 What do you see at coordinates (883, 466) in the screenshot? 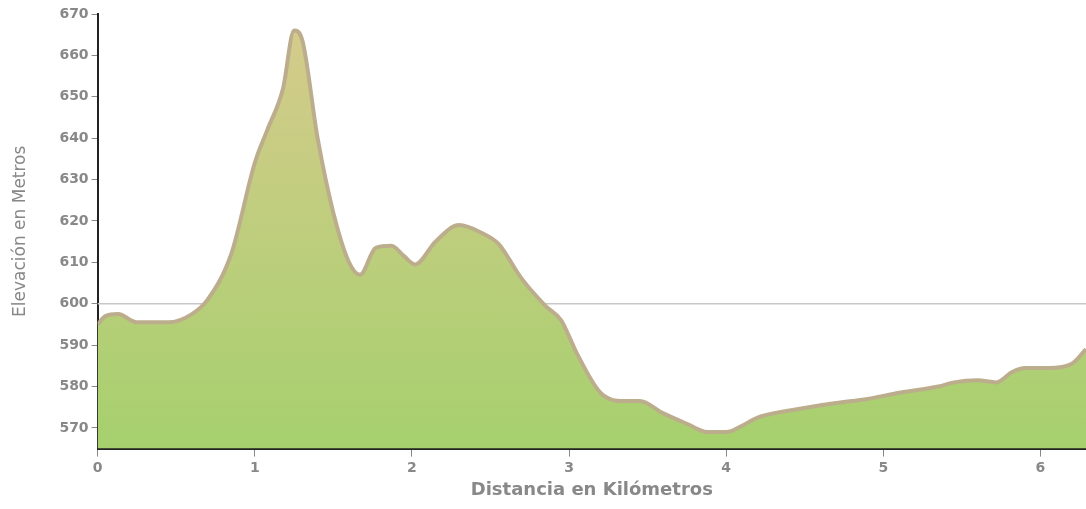
I see `x-tick-label: 5` at bounding box center [883, 466].